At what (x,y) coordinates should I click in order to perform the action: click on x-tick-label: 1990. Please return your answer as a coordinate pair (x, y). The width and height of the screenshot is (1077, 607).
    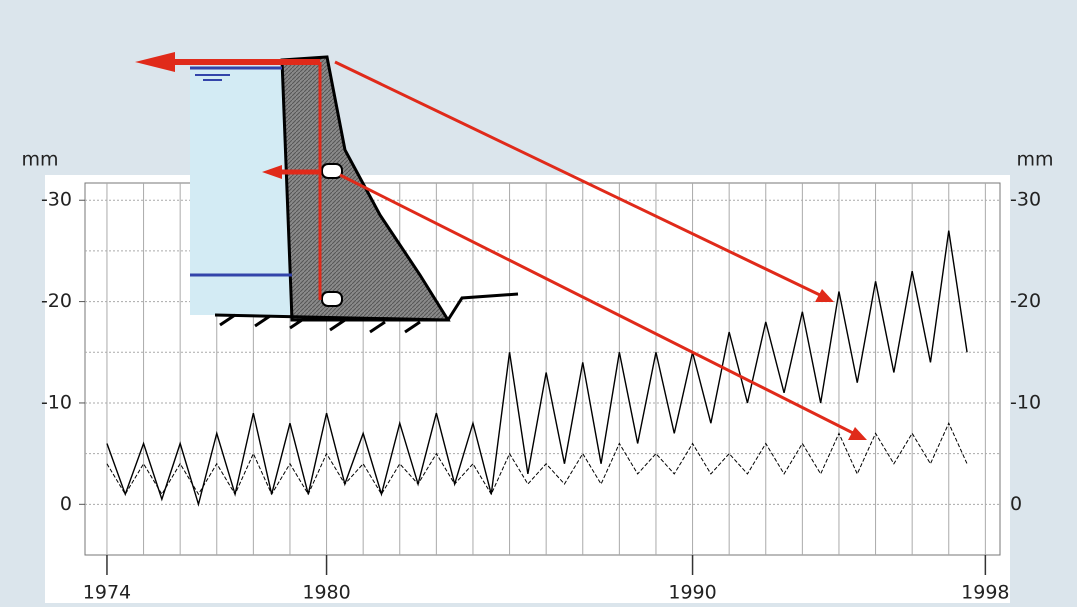
    Looking at the image, I should click on (692, 593).